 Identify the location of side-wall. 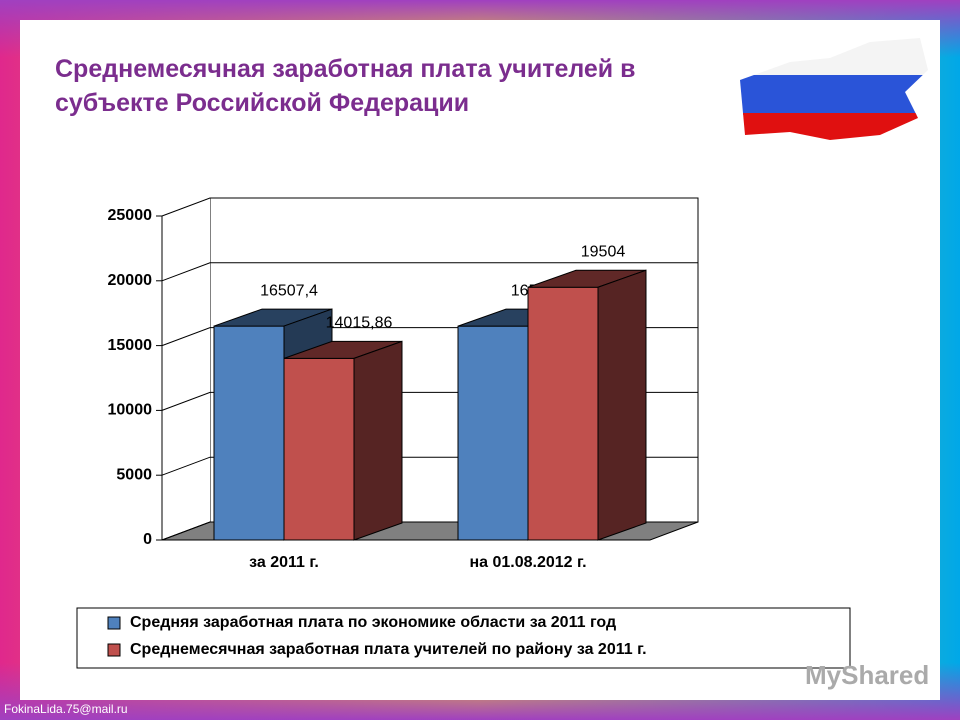
(186, 369).